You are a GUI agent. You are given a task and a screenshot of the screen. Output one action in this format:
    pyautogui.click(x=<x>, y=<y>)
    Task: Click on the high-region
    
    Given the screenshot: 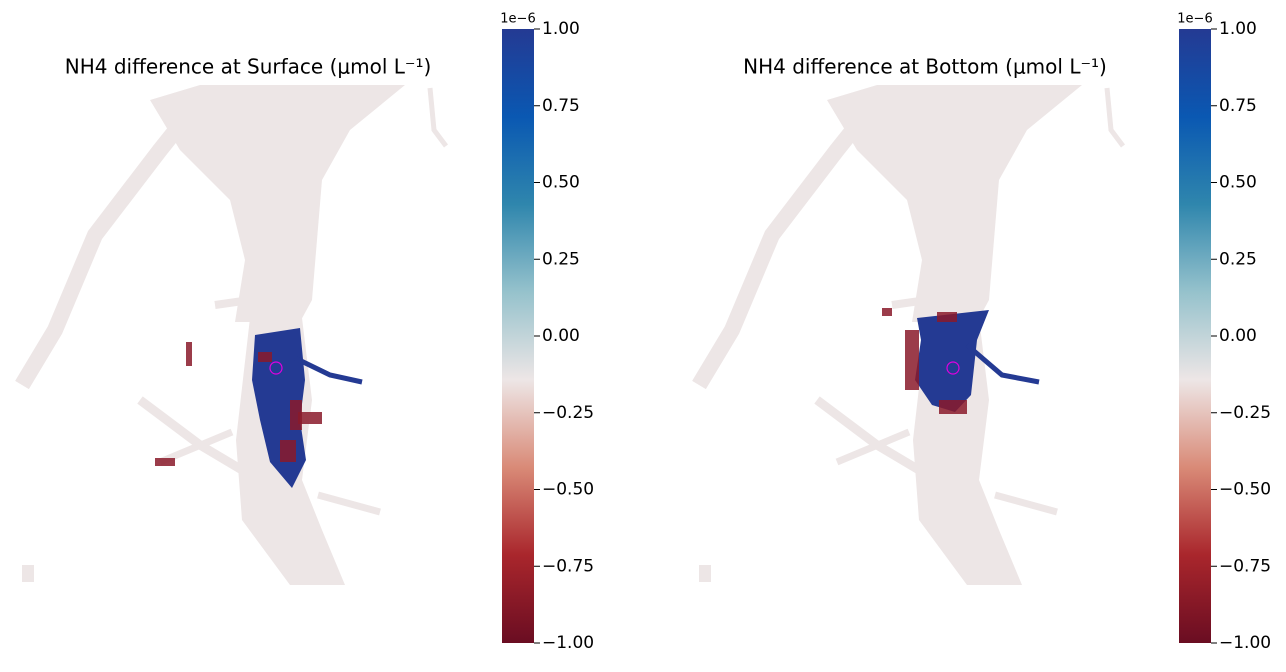 What is the action you would take?
    pyautogui.click(x=952, y=361)
    